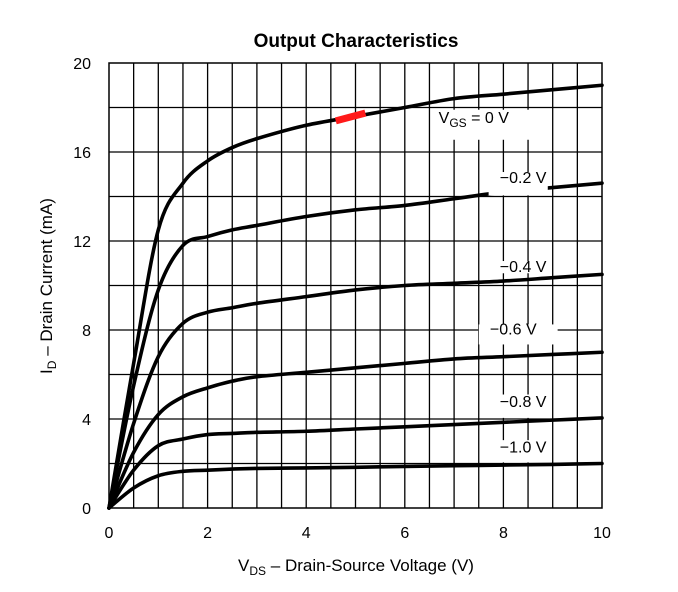  I want to click on x-axis-label: VDS – Drain-Source Voltage (V), so click(356, 567).